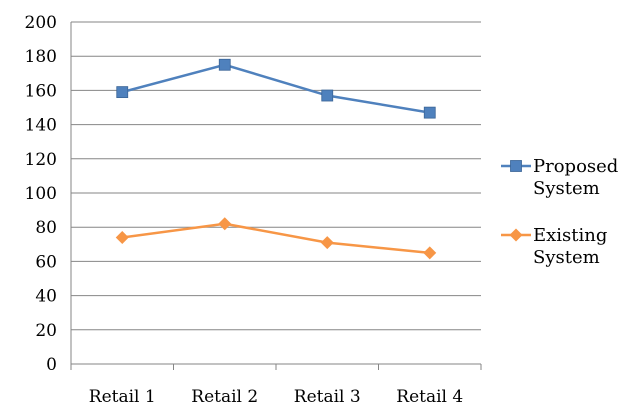 The width and height of the screenshot is (641, 415). Describe the element at coordinates (46, 331) in the screenshot. I see `y-tick-label: 20` at that location.